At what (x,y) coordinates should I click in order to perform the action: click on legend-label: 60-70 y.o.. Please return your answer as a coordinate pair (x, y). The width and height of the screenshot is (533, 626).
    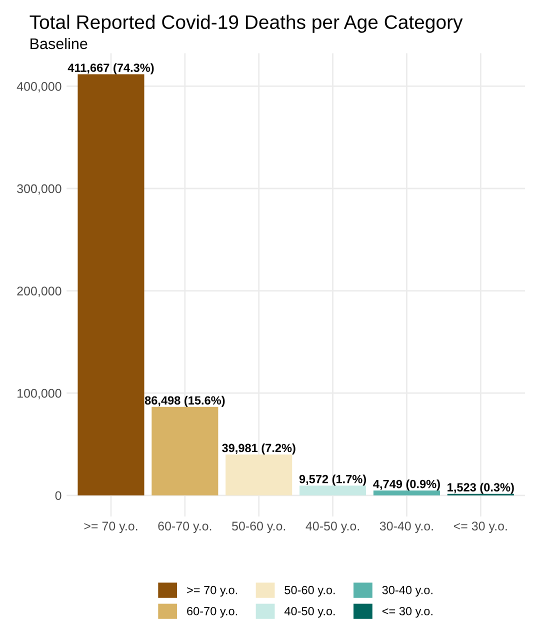
    Looking at the image, I should click on (212, 612).